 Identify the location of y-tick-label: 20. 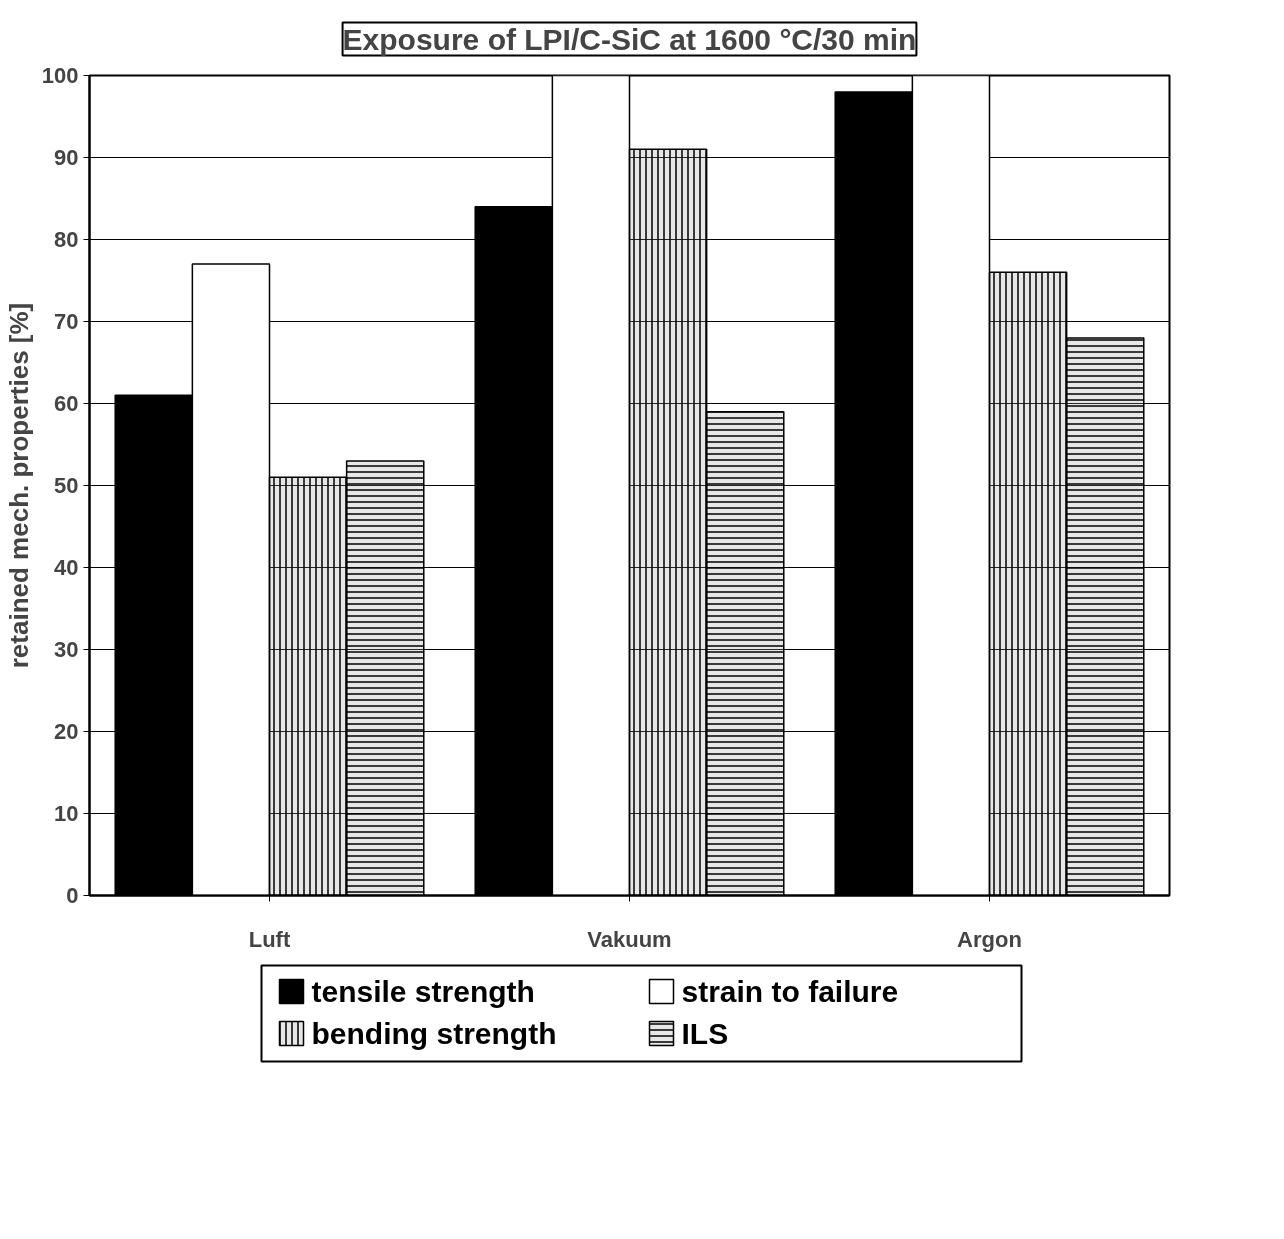
(66, 731).